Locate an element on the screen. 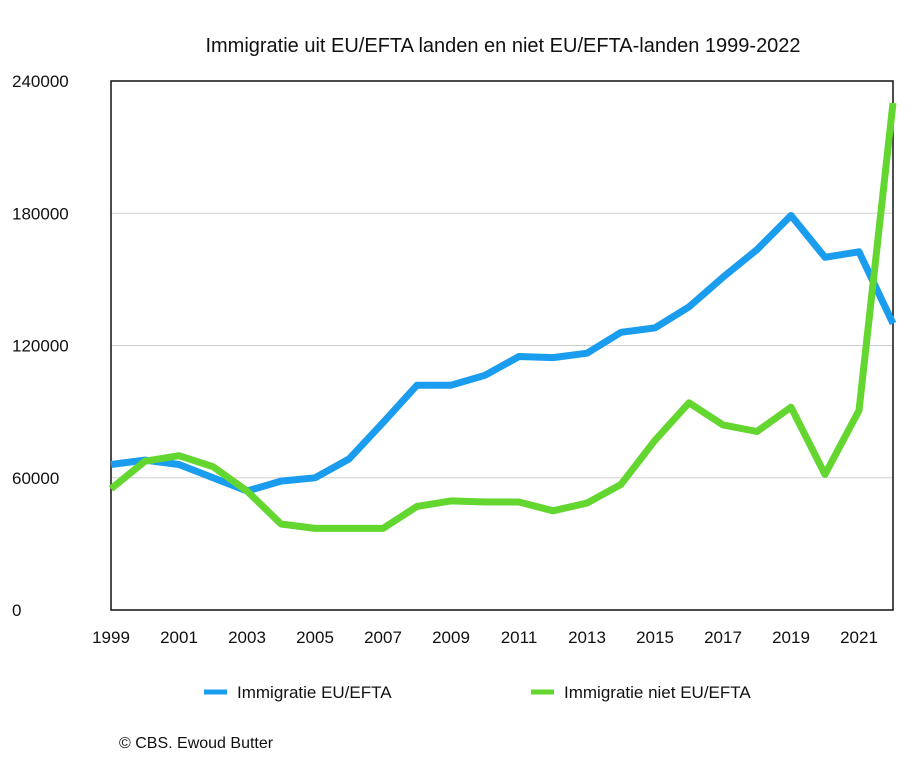 The image size is (914, 770). y-tick-label: 120000 is located at coordinates (40, 346).